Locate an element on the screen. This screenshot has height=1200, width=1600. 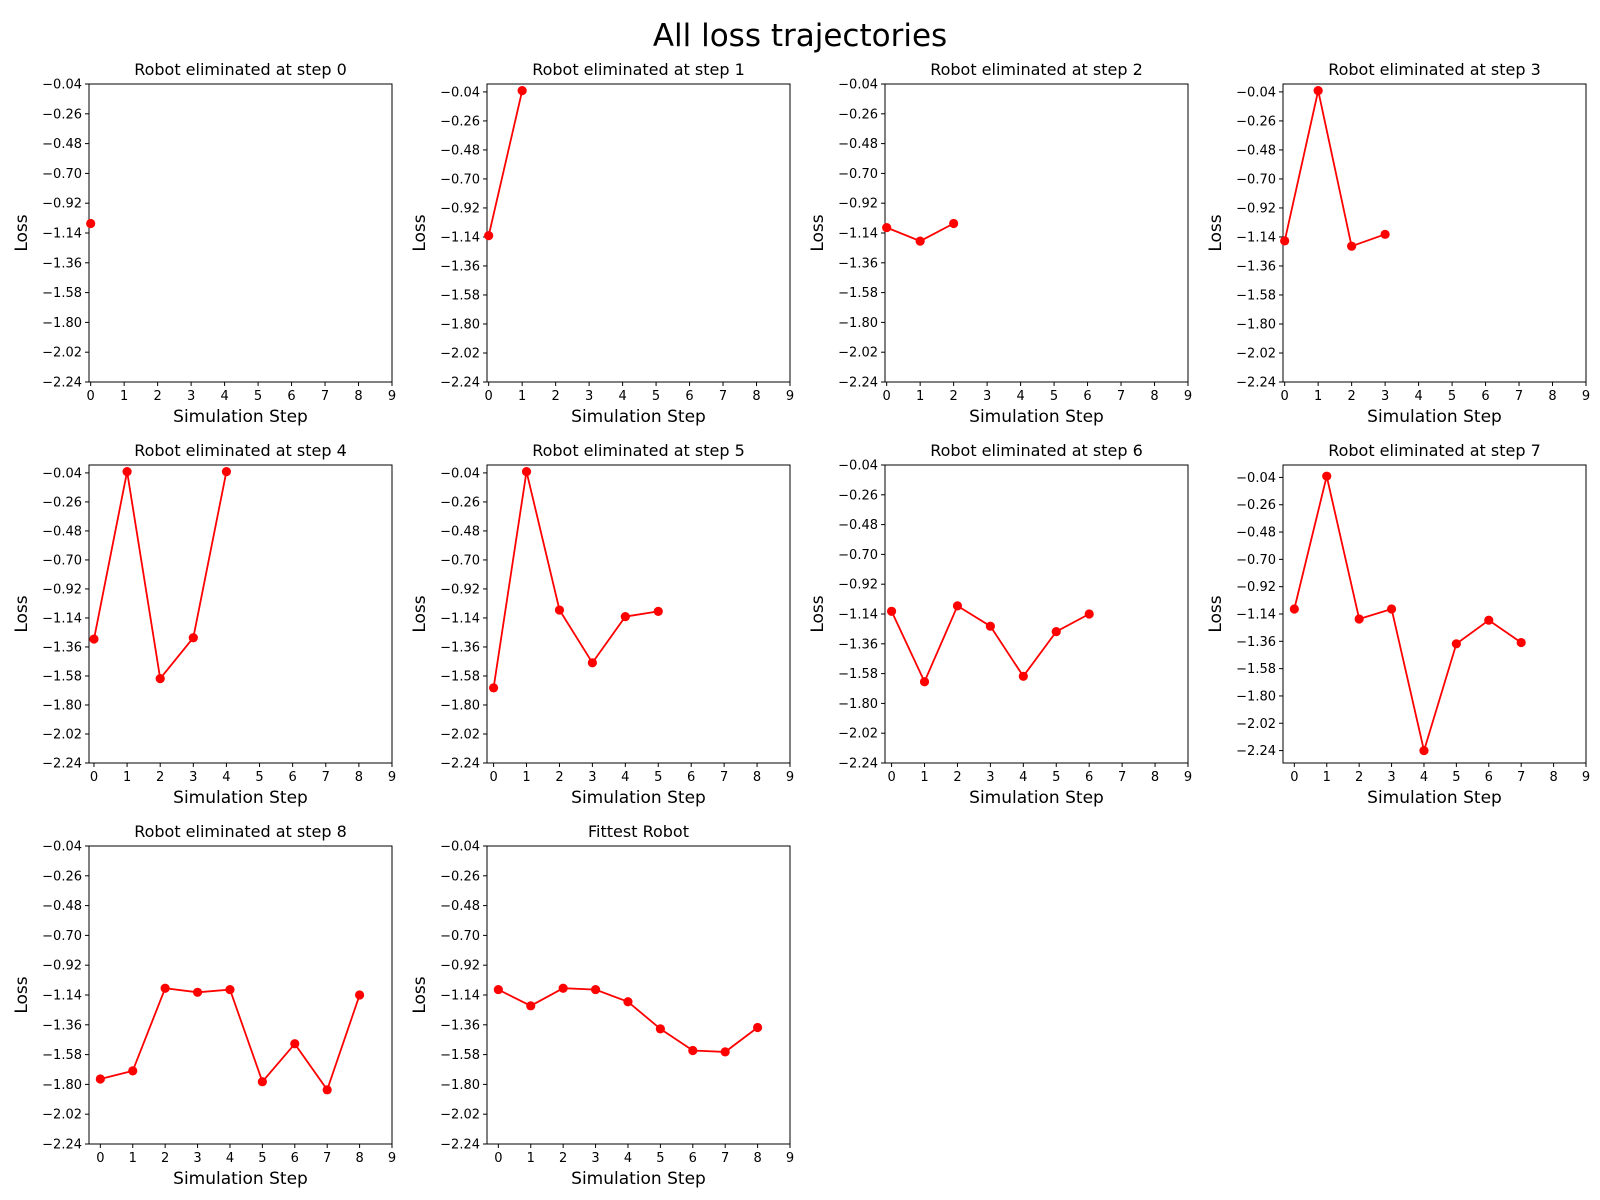
subplot-title: Fittest Robot is located at coordinates (638, 831).